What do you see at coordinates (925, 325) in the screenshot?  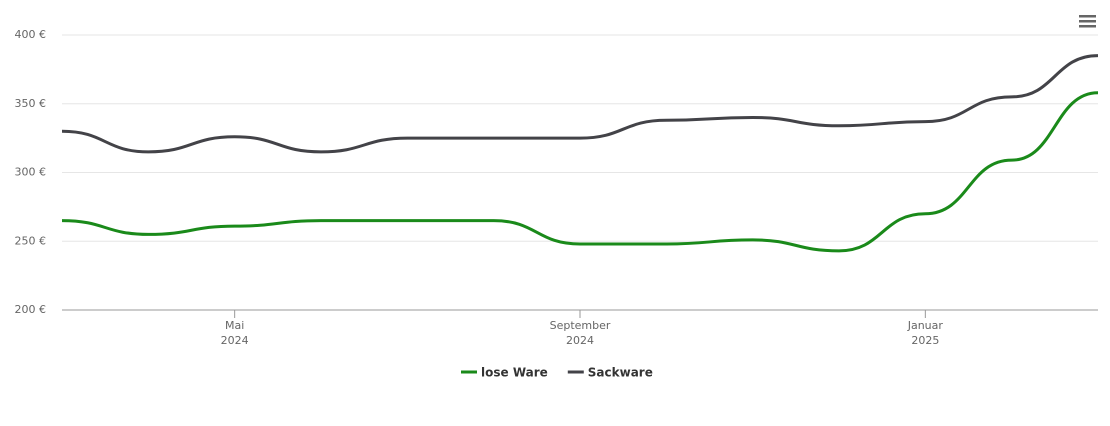 I see `x-tick-label: Januar` at bounding box center [925, 325].